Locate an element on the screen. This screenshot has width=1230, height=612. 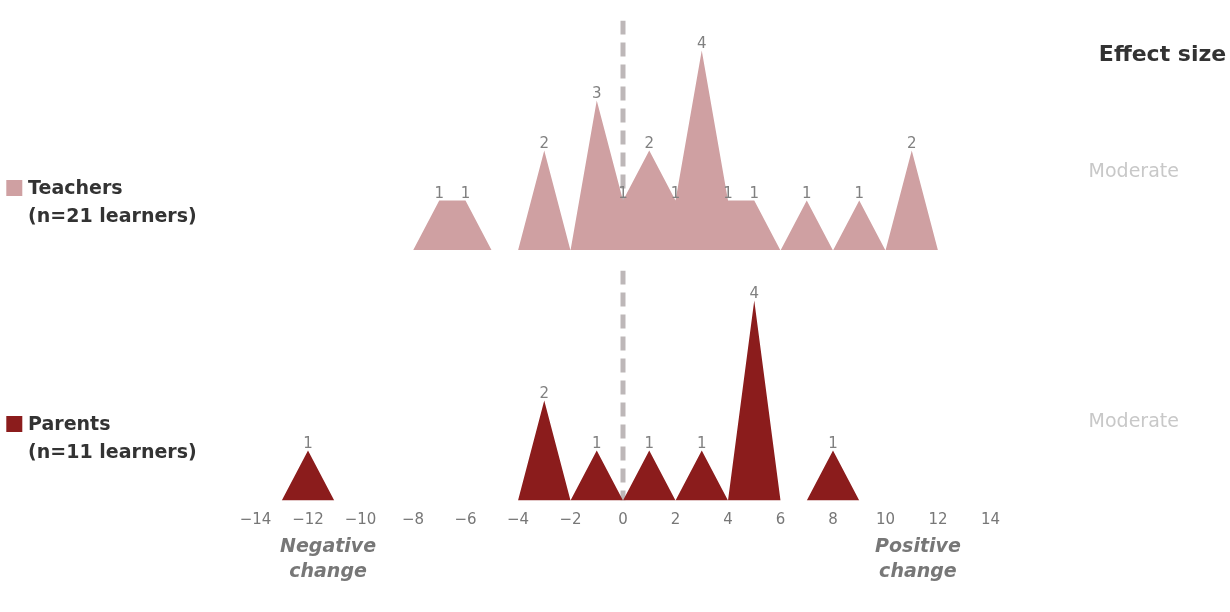
text: Positive change is located at coordinates (918, 557).